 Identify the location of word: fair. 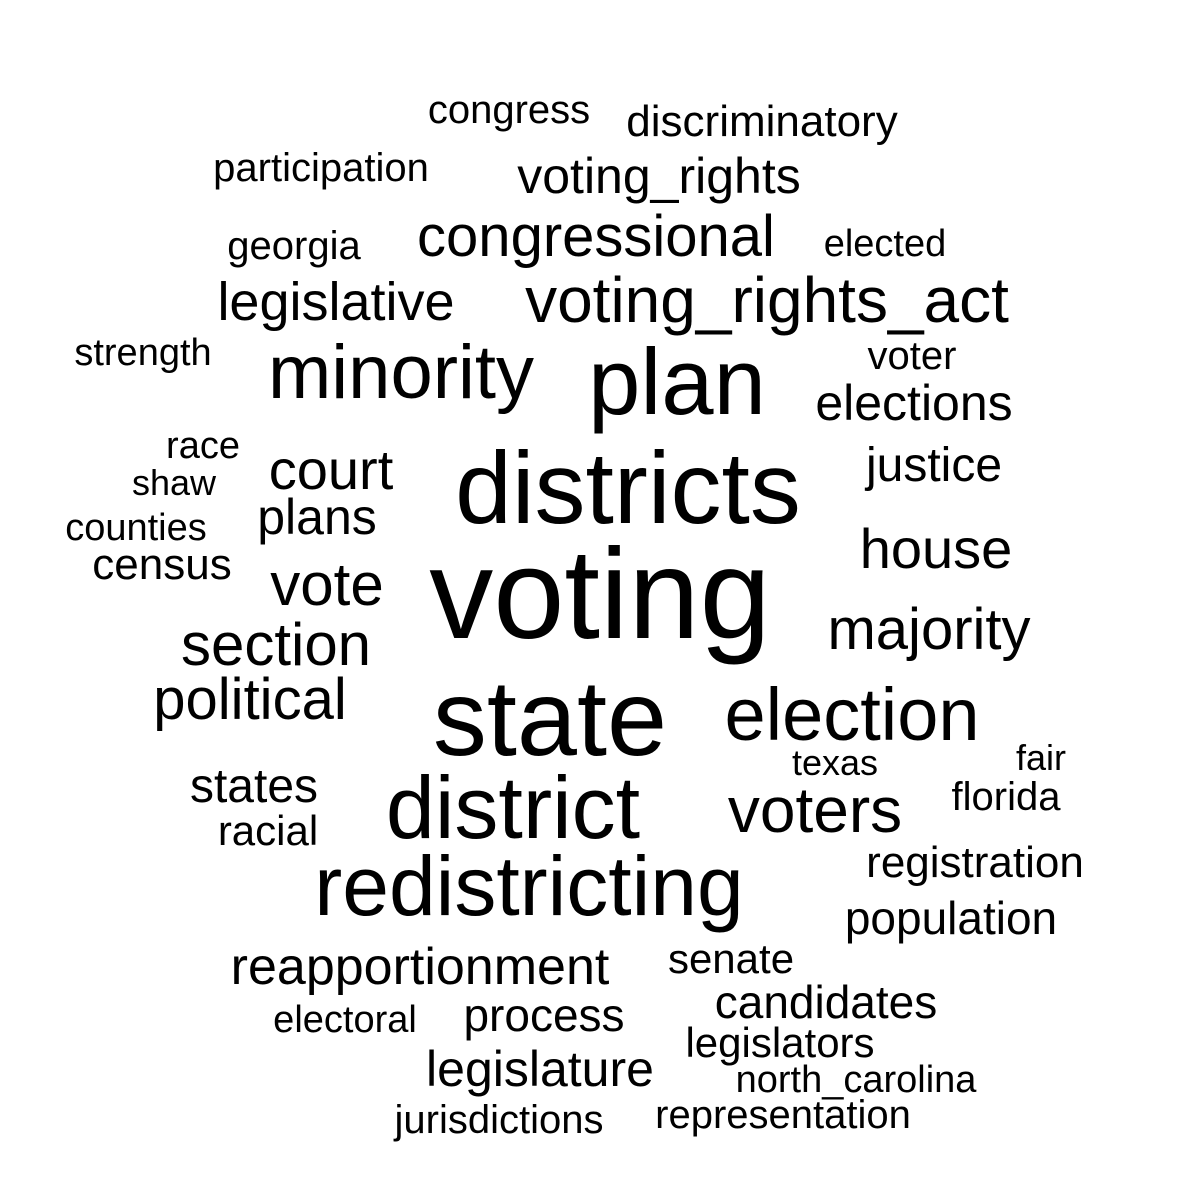
(1041, 757).